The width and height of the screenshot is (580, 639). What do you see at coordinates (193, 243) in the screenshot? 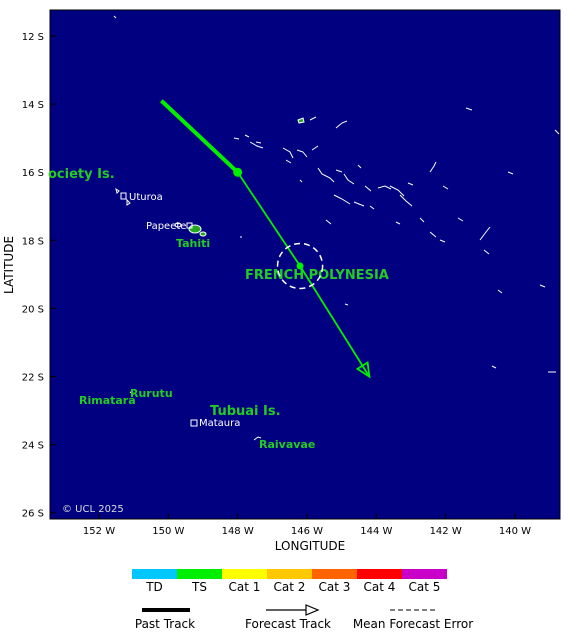
I see `label-tahiti: Tahiti` at bounding box center [193, 243].